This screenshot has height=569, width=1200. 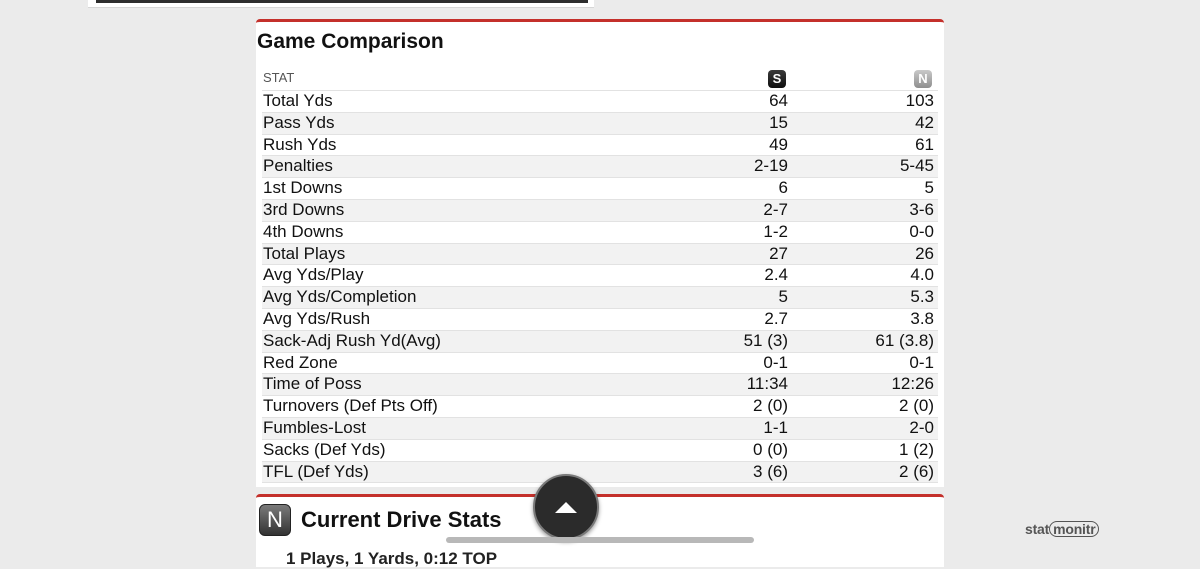 I want to click on team-b-value: 2-0, so click(x=865, y=428).